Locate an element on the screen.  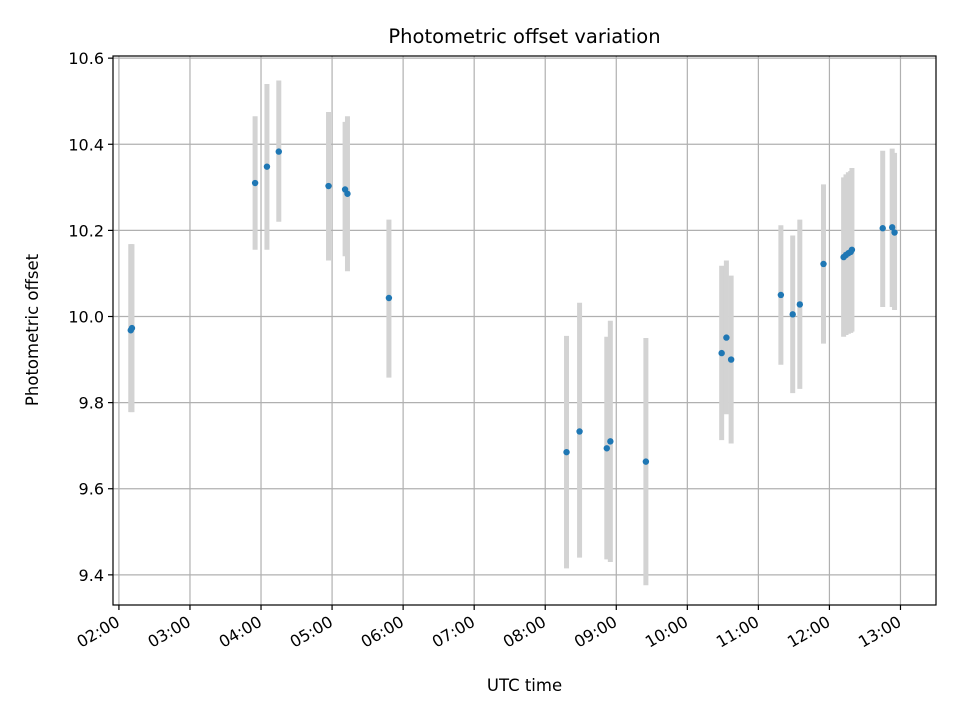
y-tick-label: 10.0 is located at coordinates (86, 317).